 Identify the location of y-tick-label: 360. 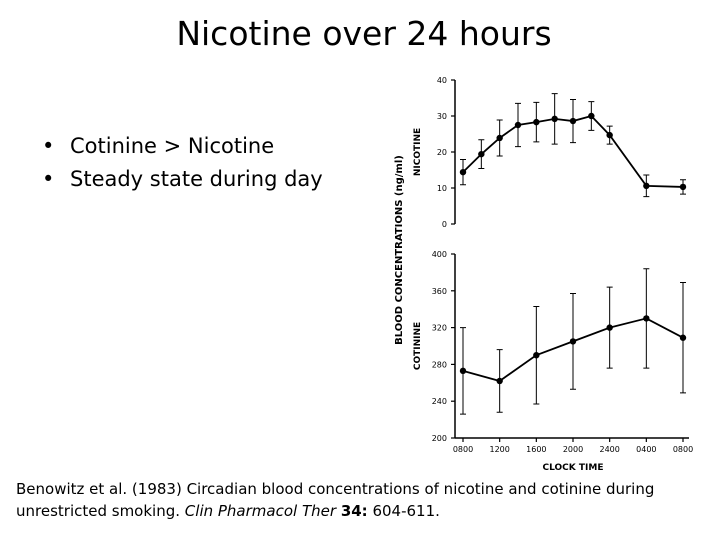
(439, 291).